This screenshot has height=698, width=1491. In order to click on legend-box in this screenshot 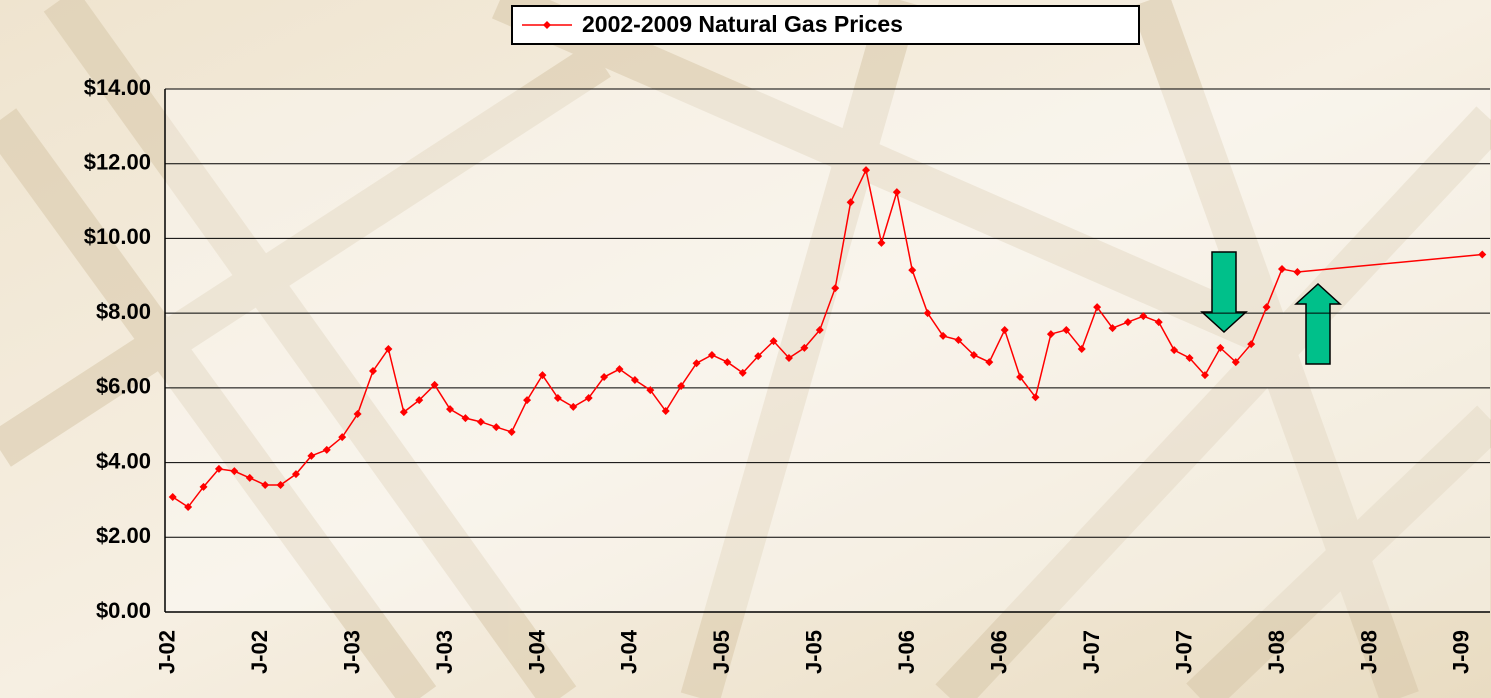, I will do `click(825, 25)`.